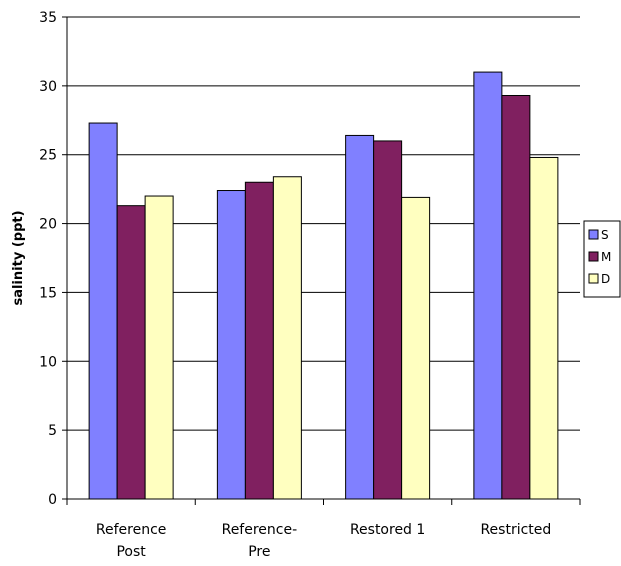 Image resolution: width=621 pixels, height=566 pixels. Describe the element at coordinates (48, 293) in the screenshot. I see `y-tick-label: 15` at that location.